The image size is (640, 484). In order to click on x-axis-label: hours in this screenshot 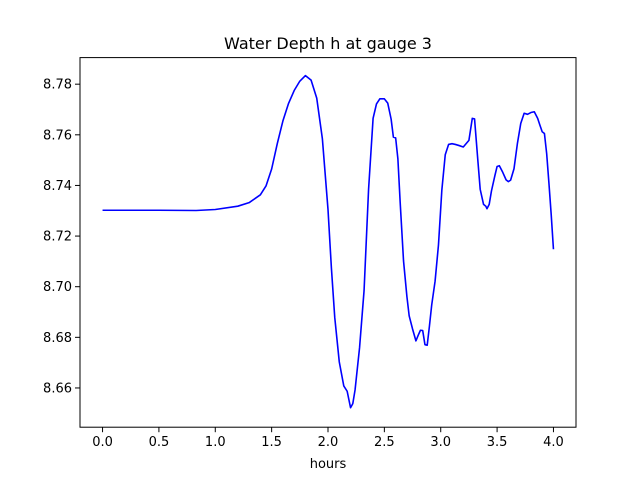, I will do `click(328, 464)`.